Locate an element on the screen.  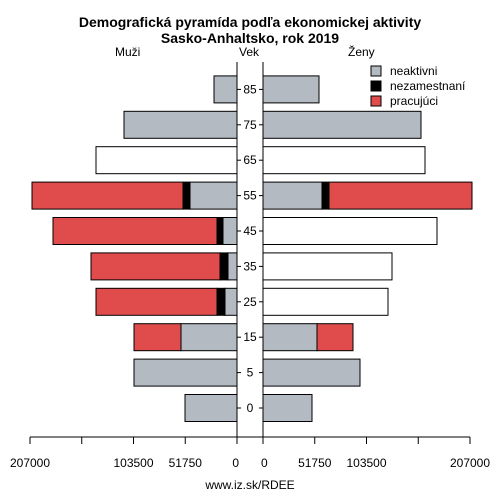
men-x-label-0: 0 is located at coordinates (235, 463).